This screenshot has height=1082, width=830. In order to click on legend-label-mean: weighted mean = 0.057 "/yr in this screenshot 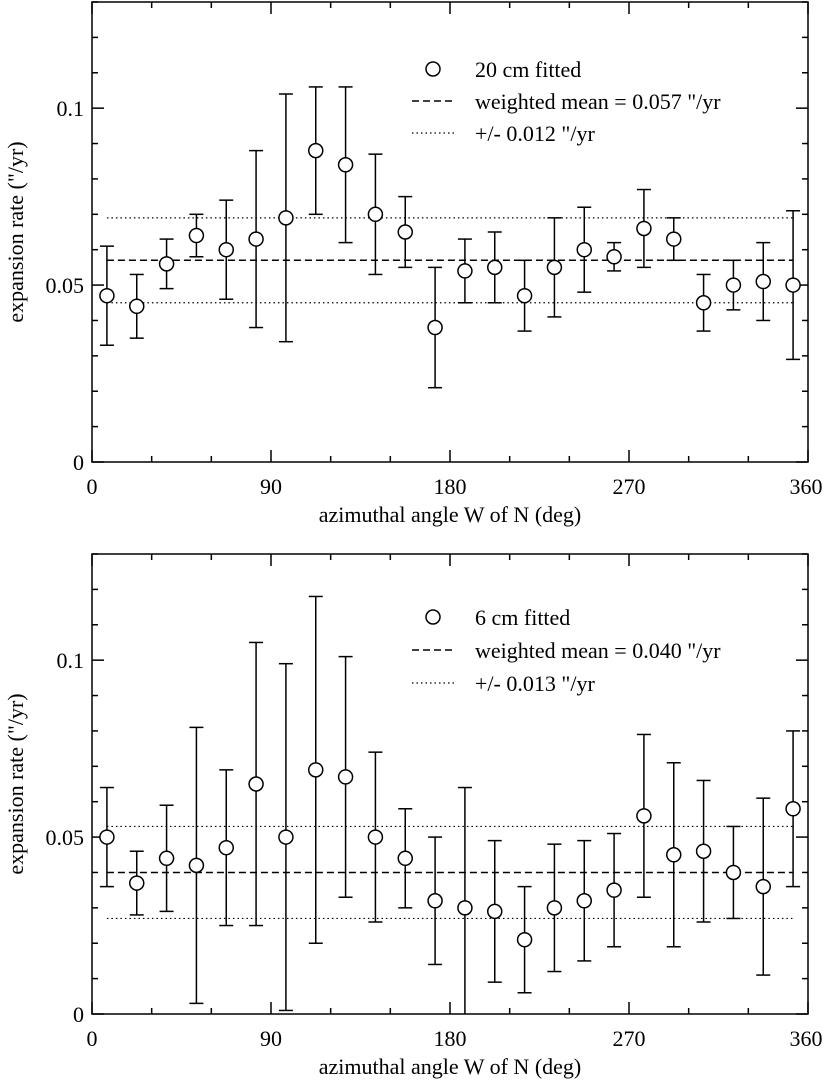, I will do `click(598, 101)`.